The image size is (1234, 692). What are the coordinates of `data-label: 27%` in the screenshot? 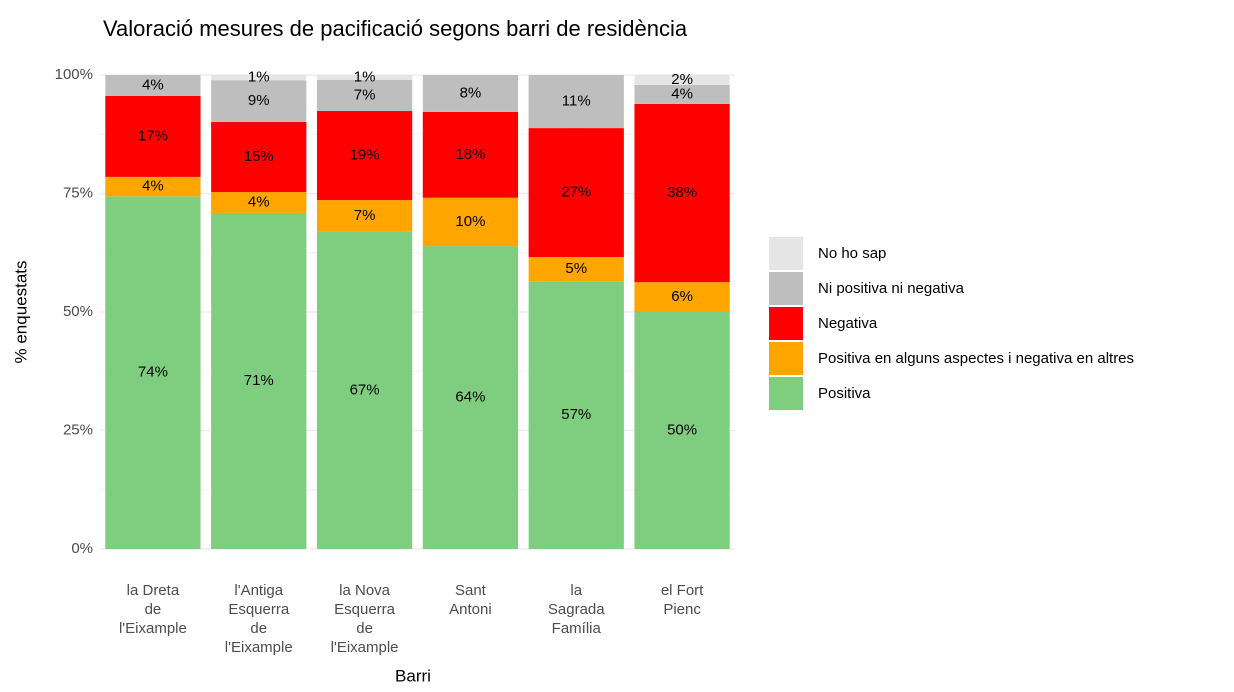 It's located at (576, 192).